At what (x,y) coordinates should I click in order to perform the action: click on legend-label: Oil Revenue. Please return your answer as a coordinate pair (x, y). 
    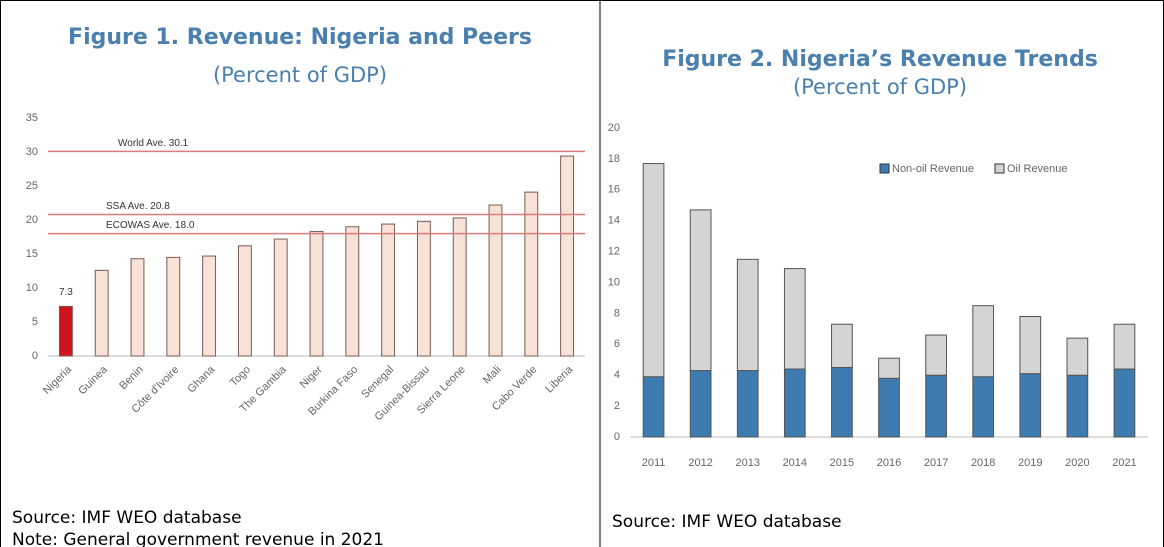
    Looking at the image, I should click on (1037, 169).